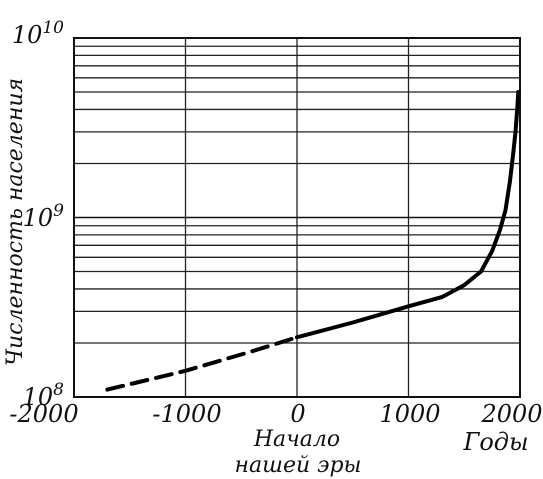 This screenshot has height=479, width=543. I want to click on y-tick-label-10e9: 10⁹, so click(44, 216).